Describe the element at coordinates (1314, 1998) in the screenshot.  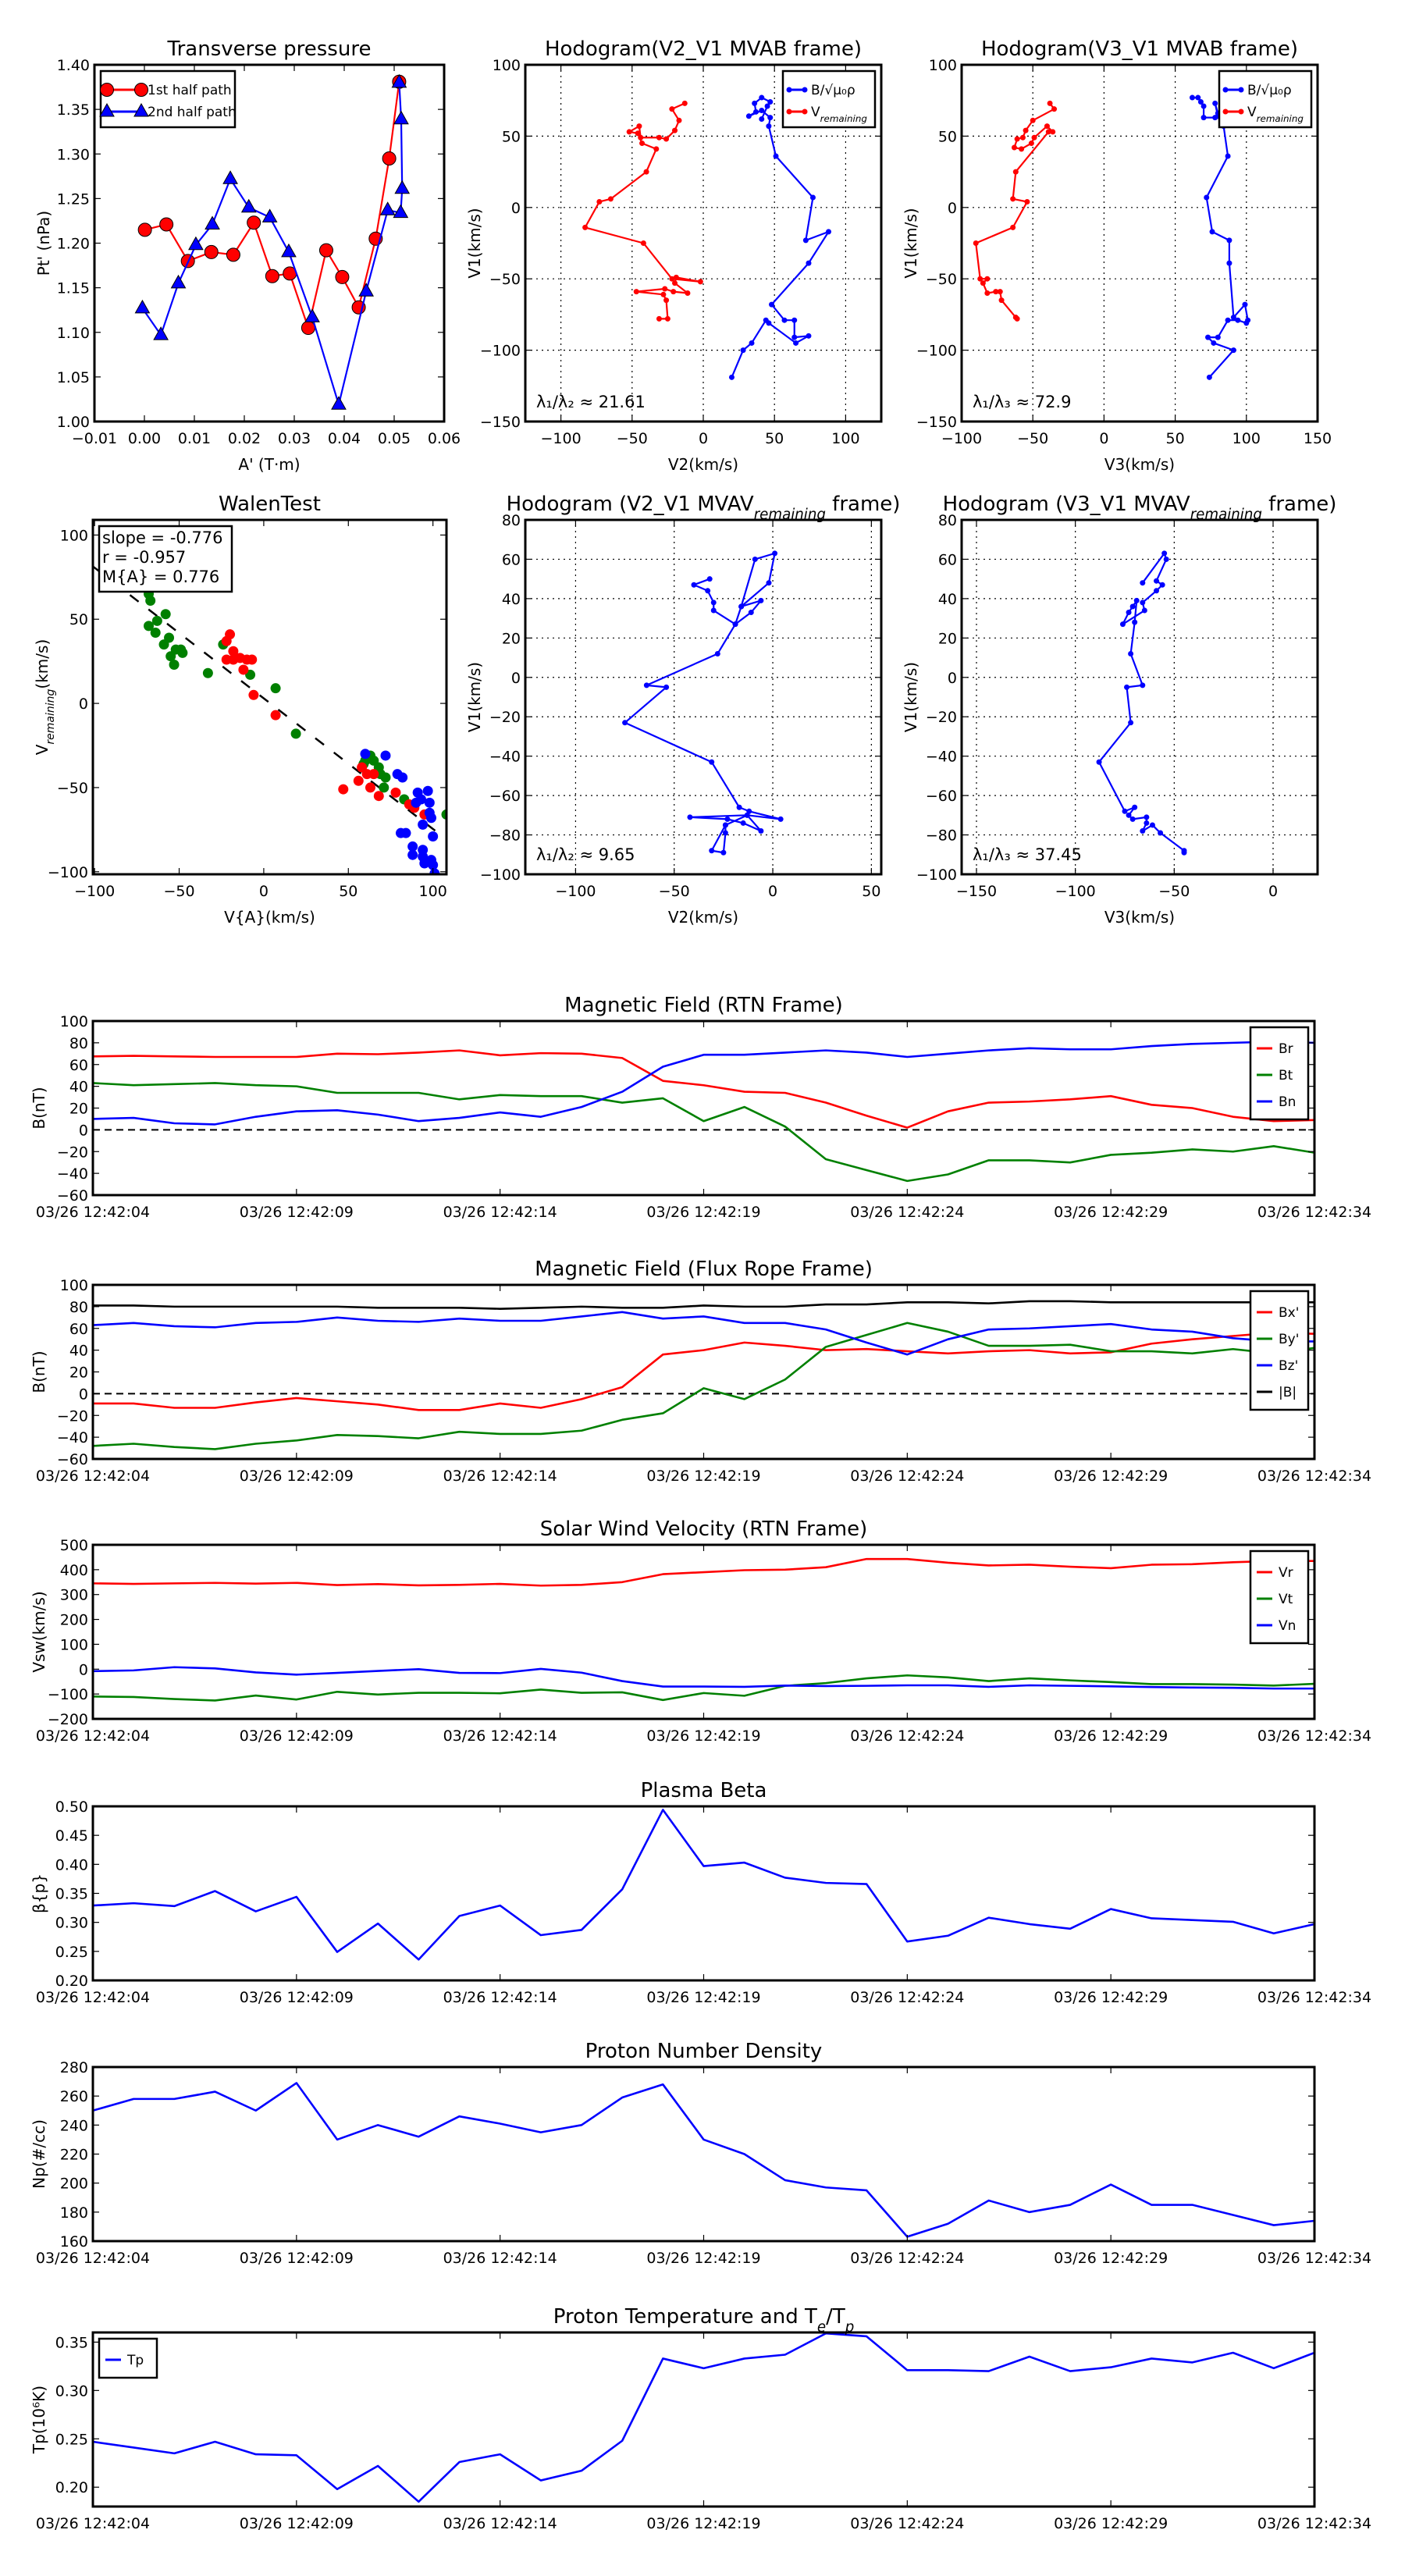
I see `x-tick-label: 03/26 12:42:34` at that location.